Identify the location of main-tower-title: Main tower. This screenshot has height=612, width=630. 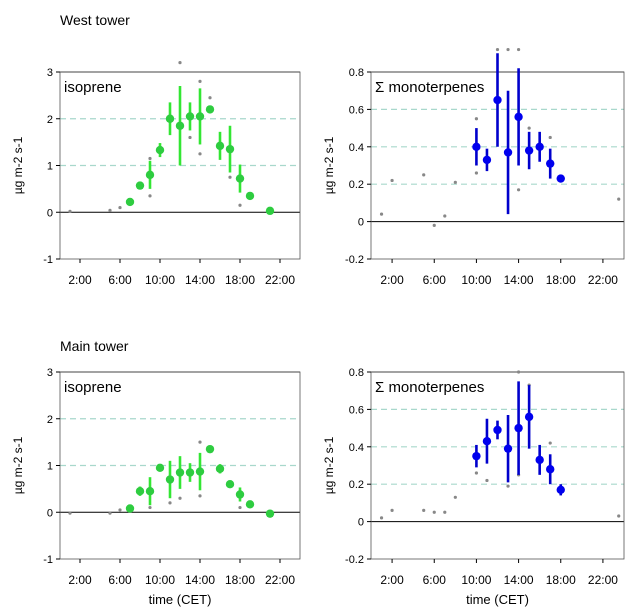
(94, 346).